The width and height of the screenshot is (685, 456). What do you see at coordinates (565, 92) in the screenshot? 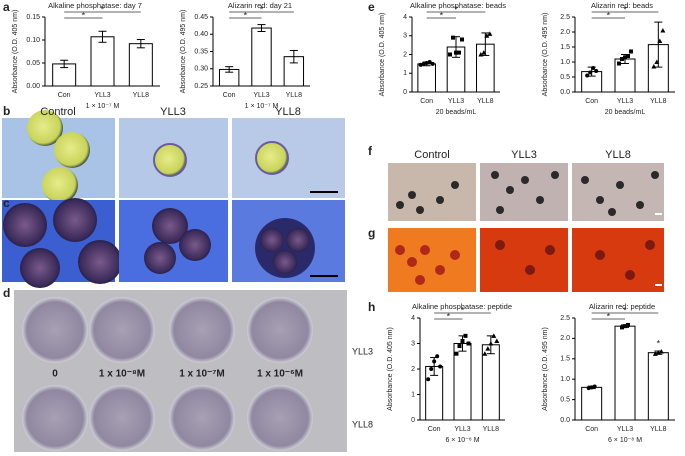
I see `y-tick-label: 0.0` at bounding box center [565, 92].